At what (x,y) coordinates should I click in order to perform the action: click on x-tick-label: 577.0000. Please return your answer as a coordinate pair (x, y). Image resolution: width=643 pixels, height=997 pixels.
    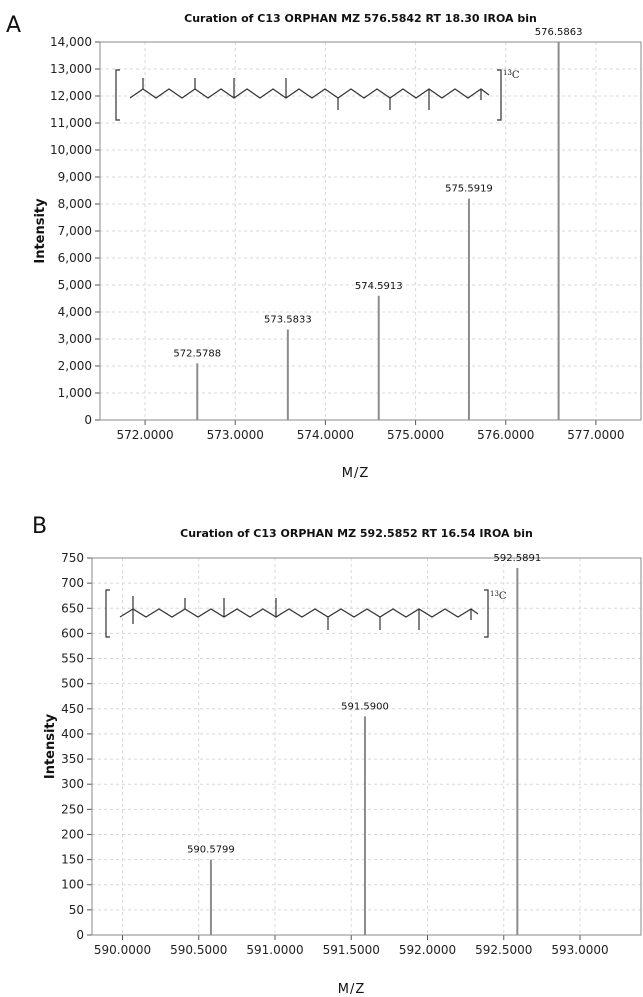
    Looking at the image, I should click on (595, 435).